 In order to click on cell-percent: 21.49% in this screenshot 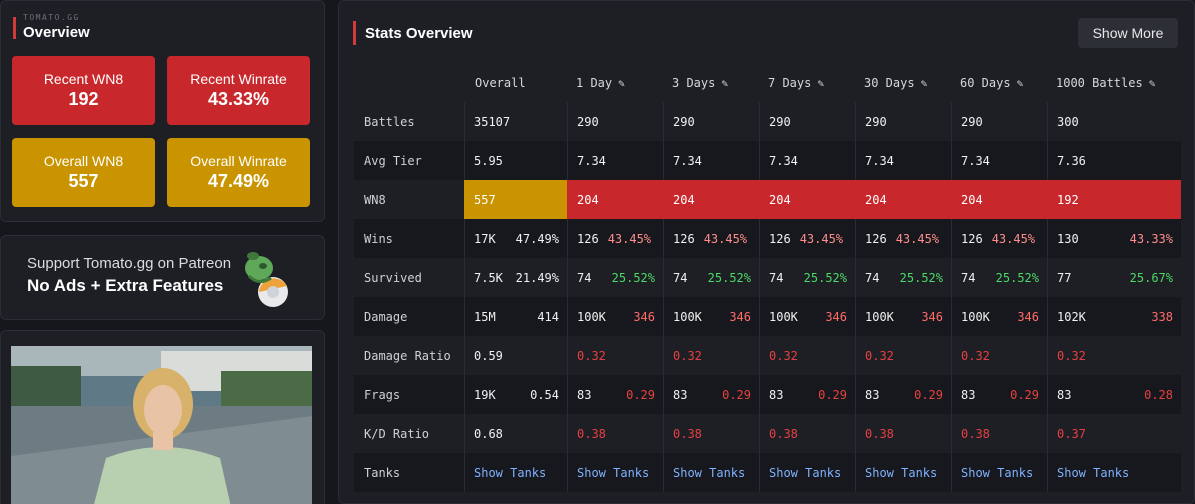, I will do `click(537, 277)`.